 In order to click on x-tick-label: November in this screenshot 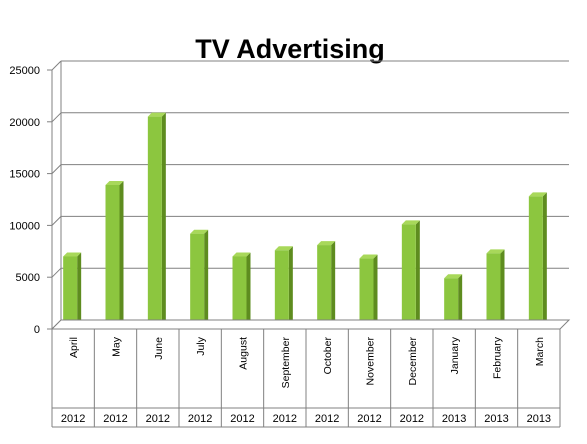, I will do `click(371, 360)`.